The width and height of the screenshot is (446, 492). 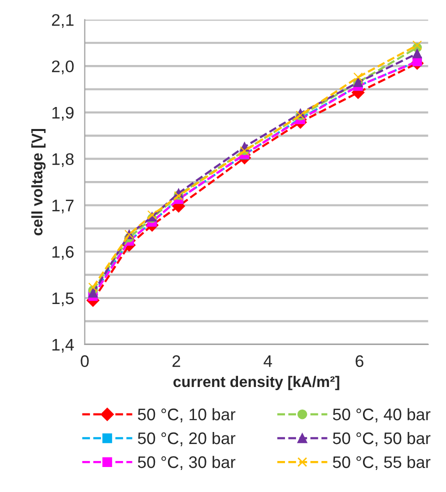 What do you see at coordinates (187, 415) in the screenshot?
I see `legend-label: 50 °C, 10 bar` at bounding box center [187, 415].